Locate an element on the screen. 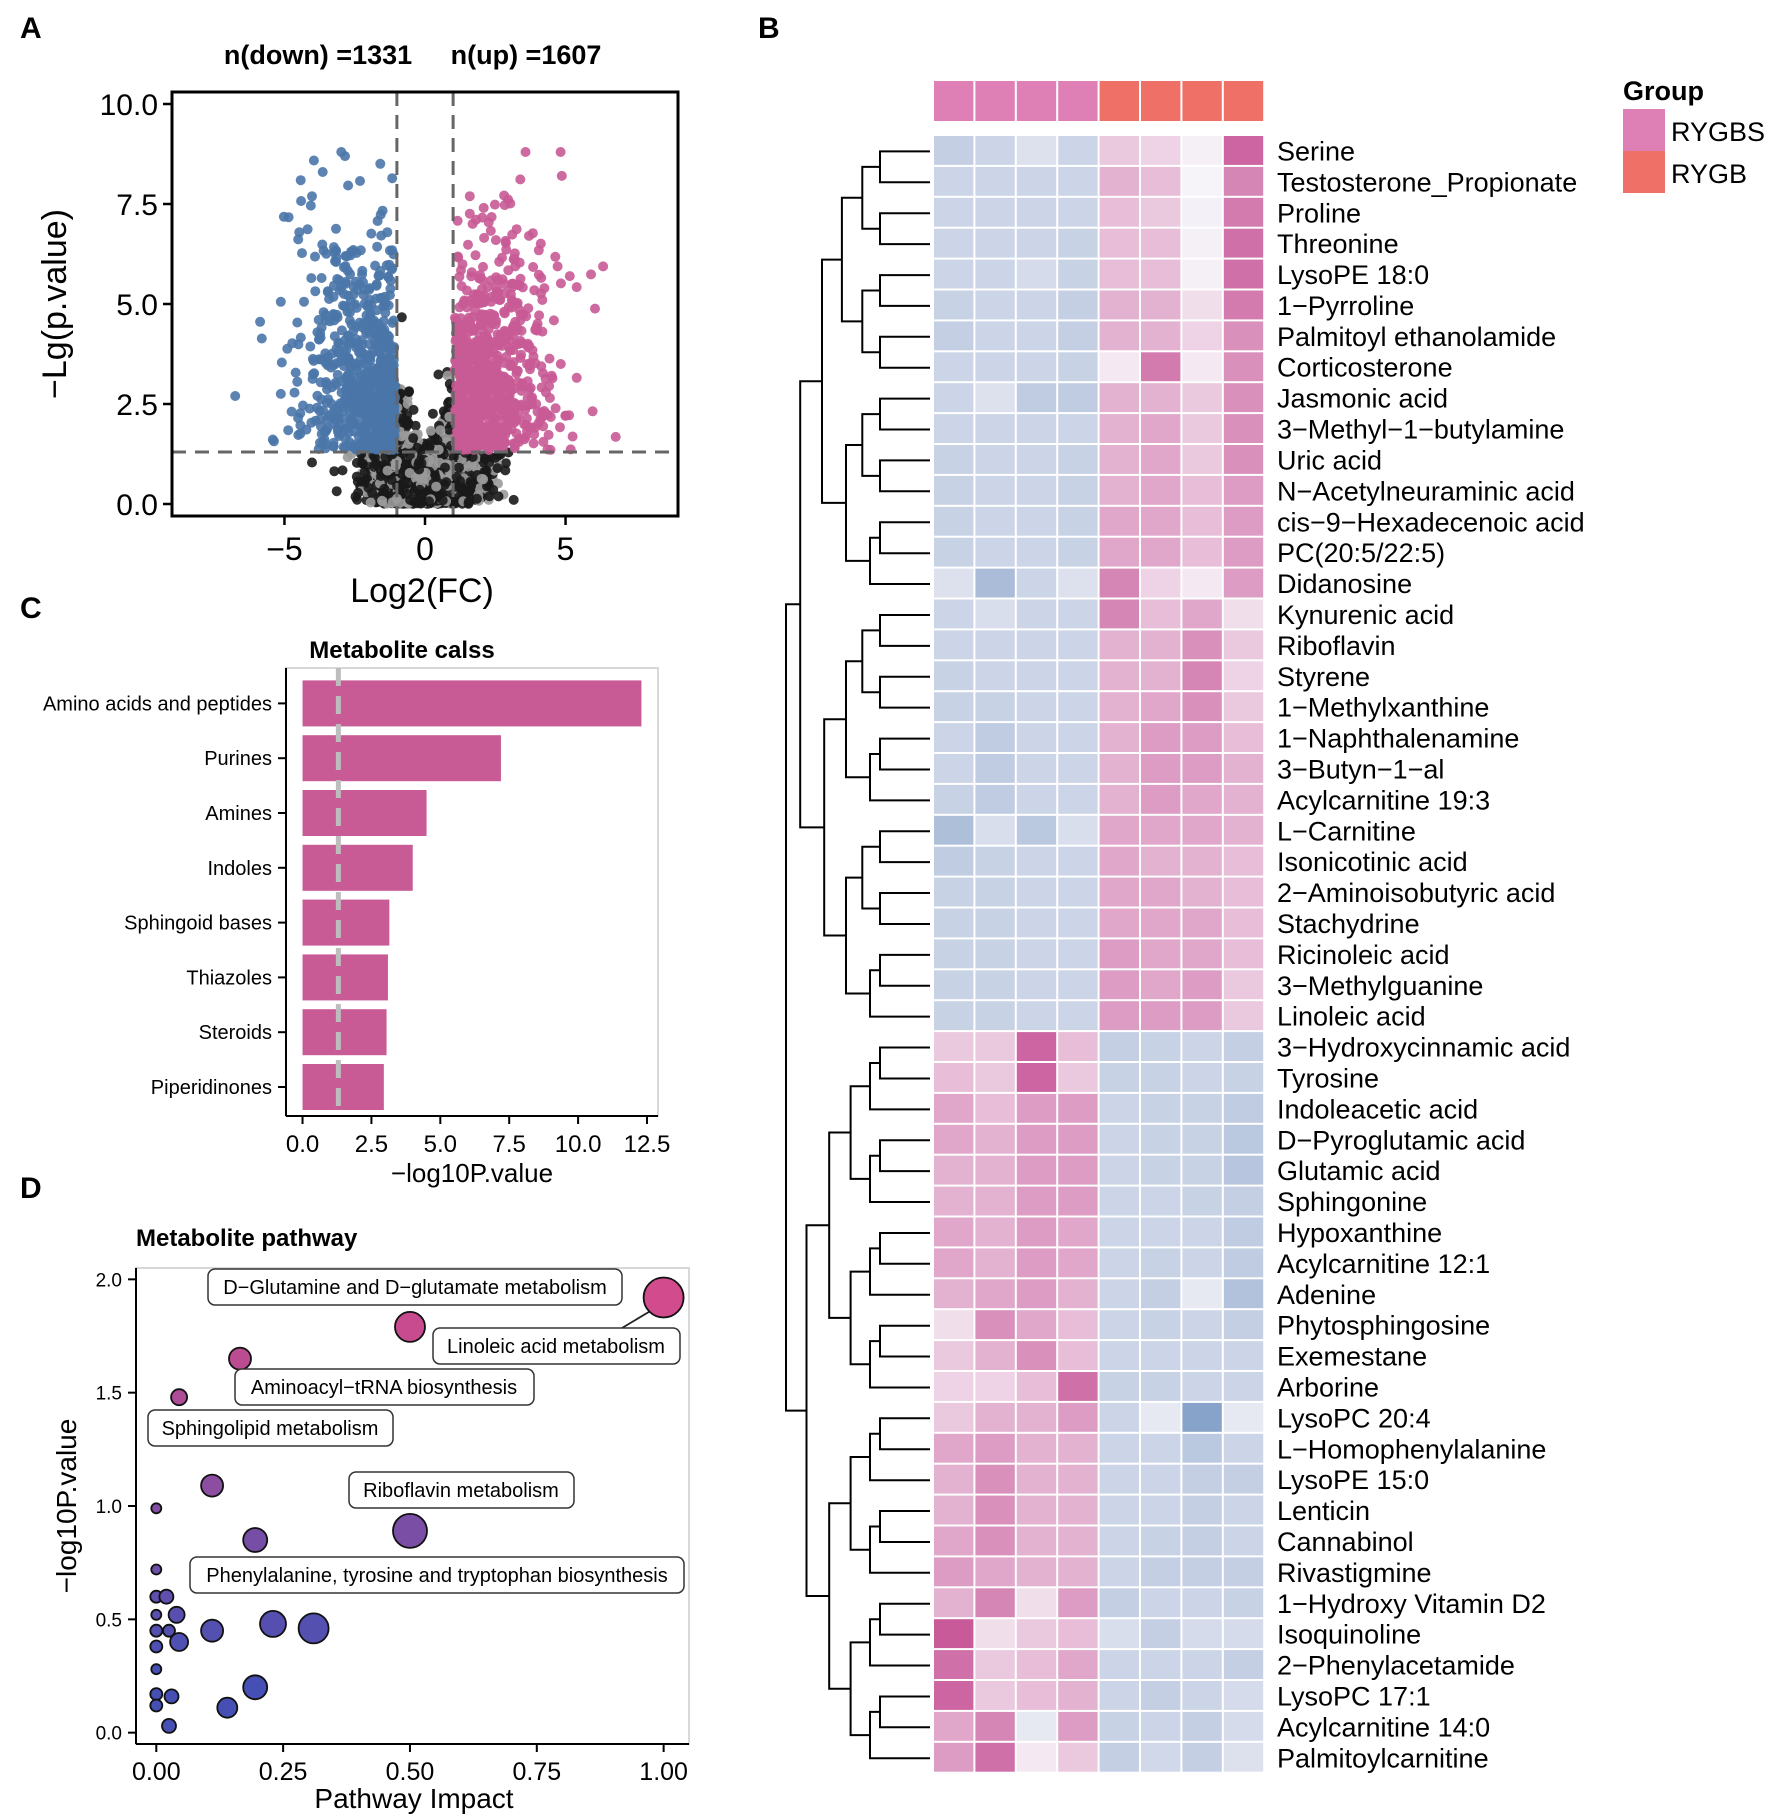  heatmap-row-label: Acylcarnitine 12:1 is located at coordinates (1383, 1264).